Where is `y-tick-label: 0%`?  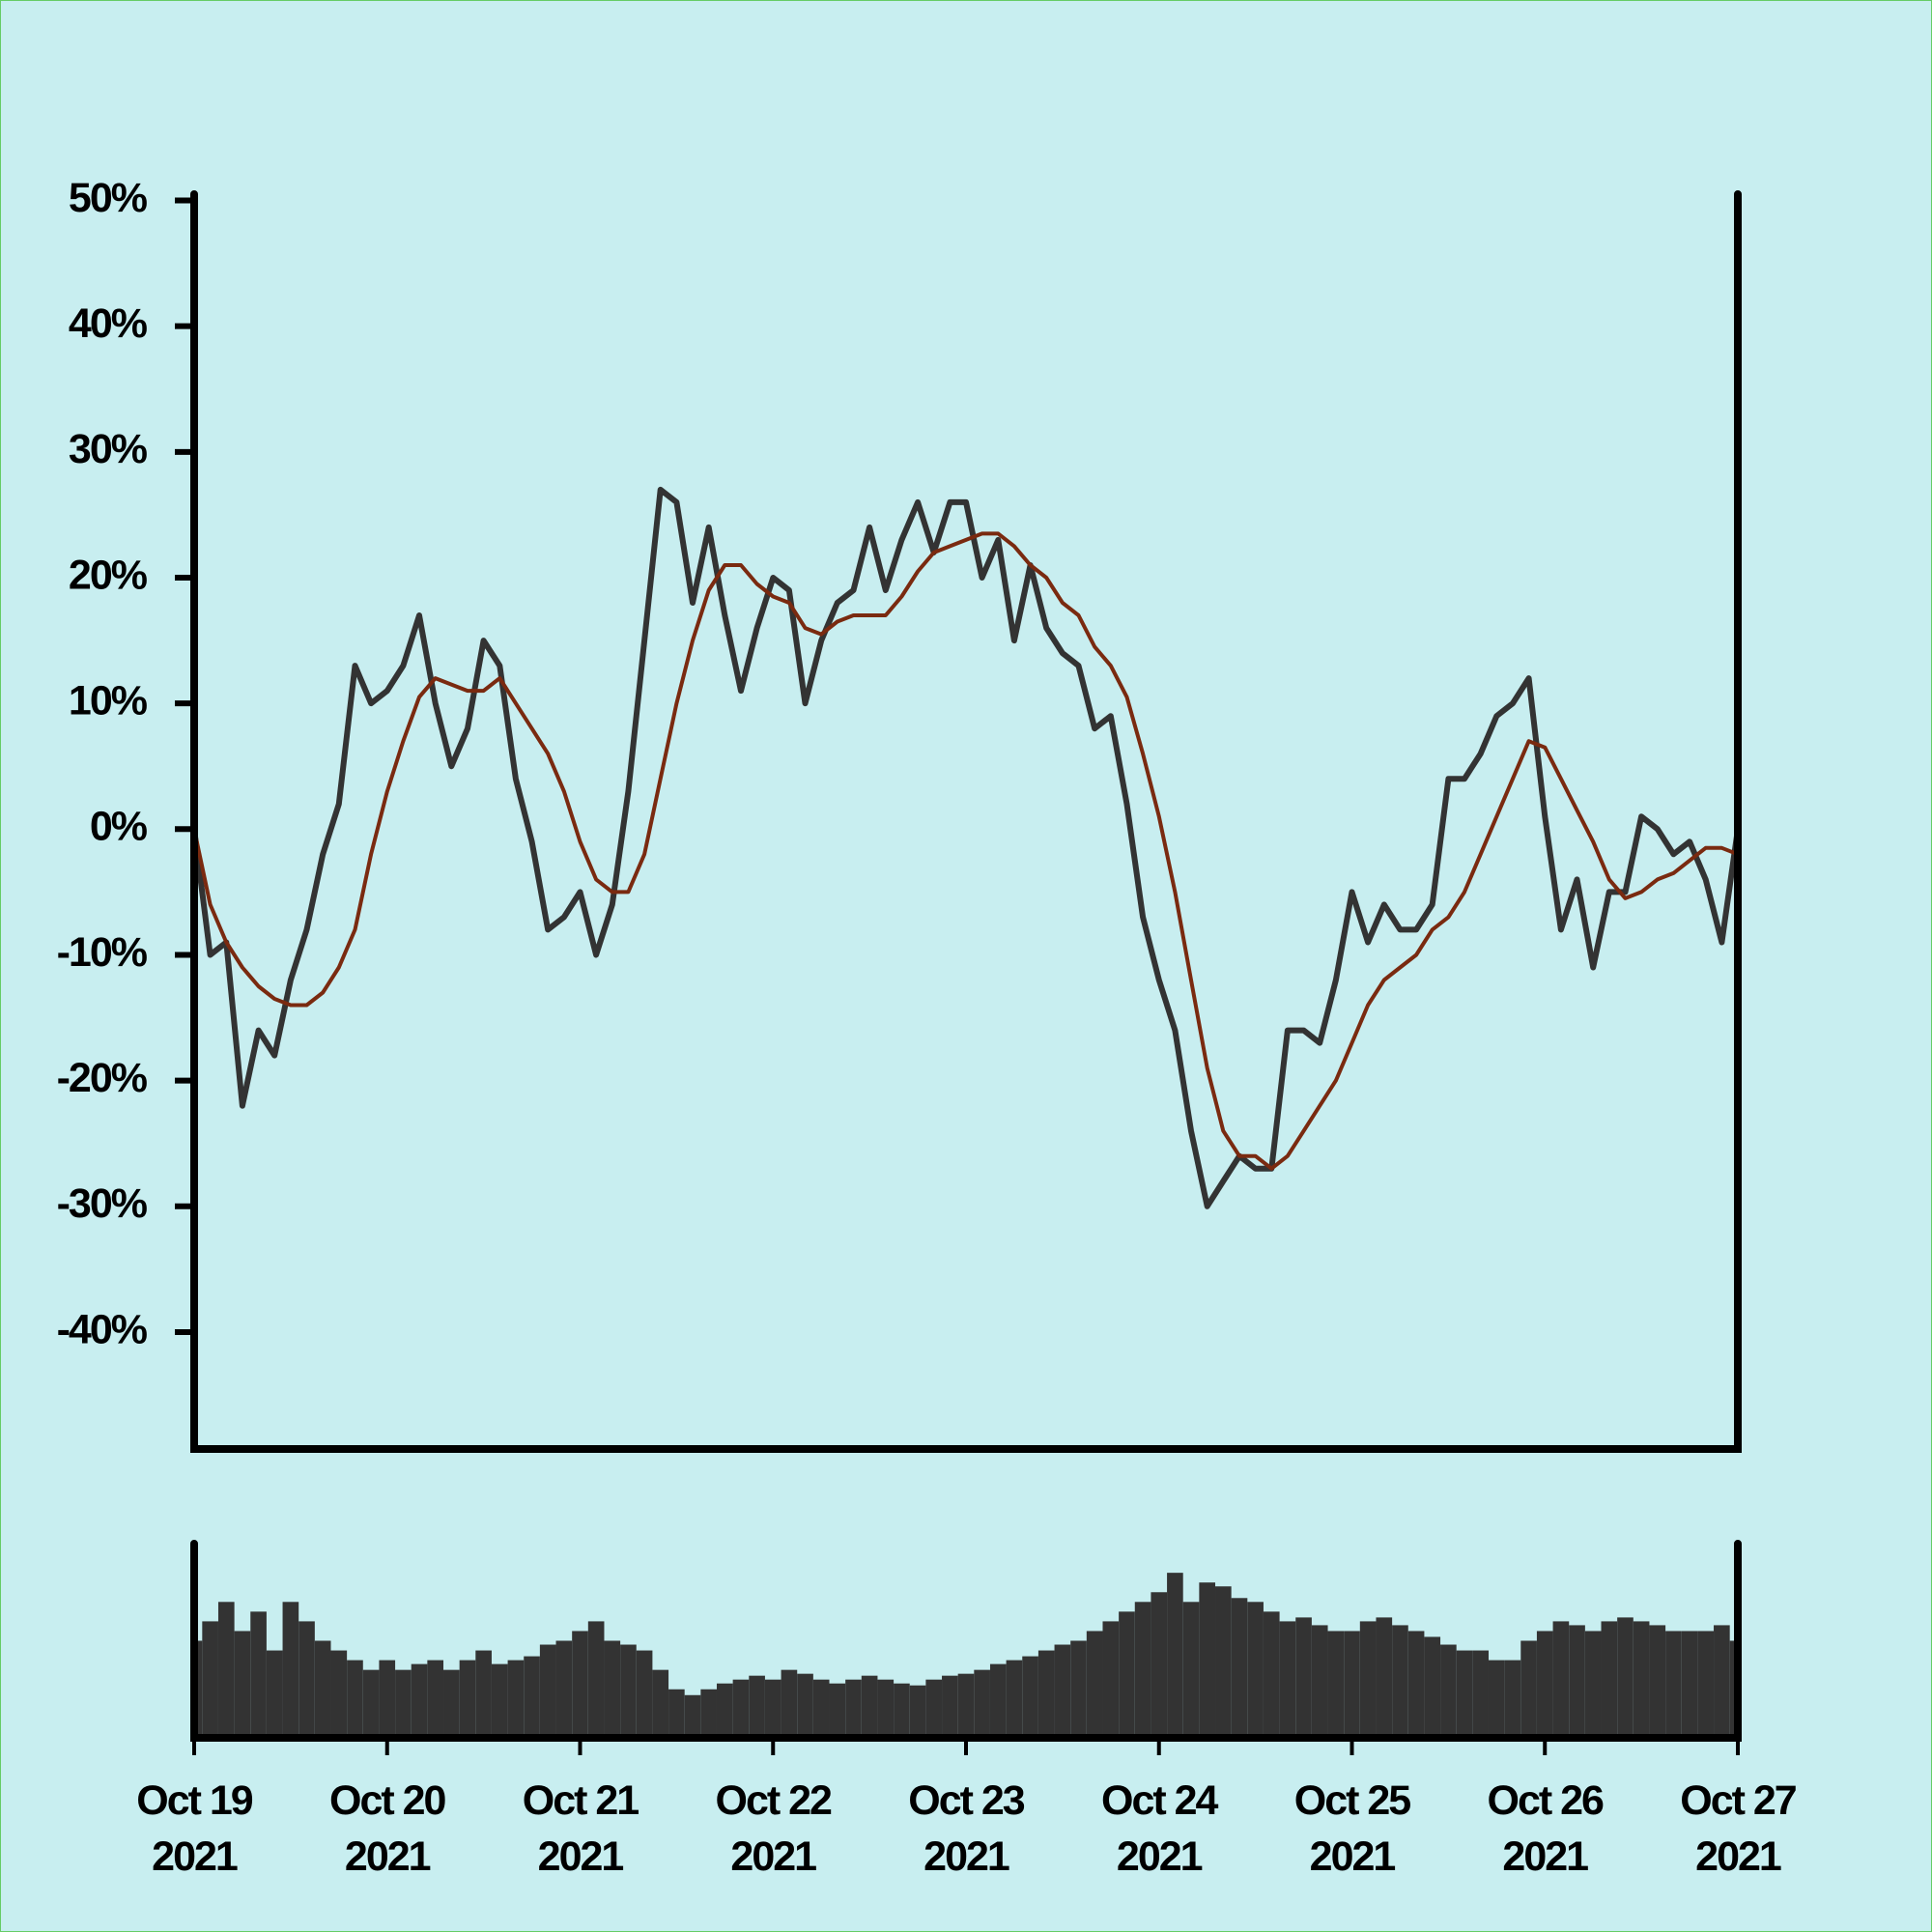 y-tick-label: 0% is located at coordinates (119, 827).